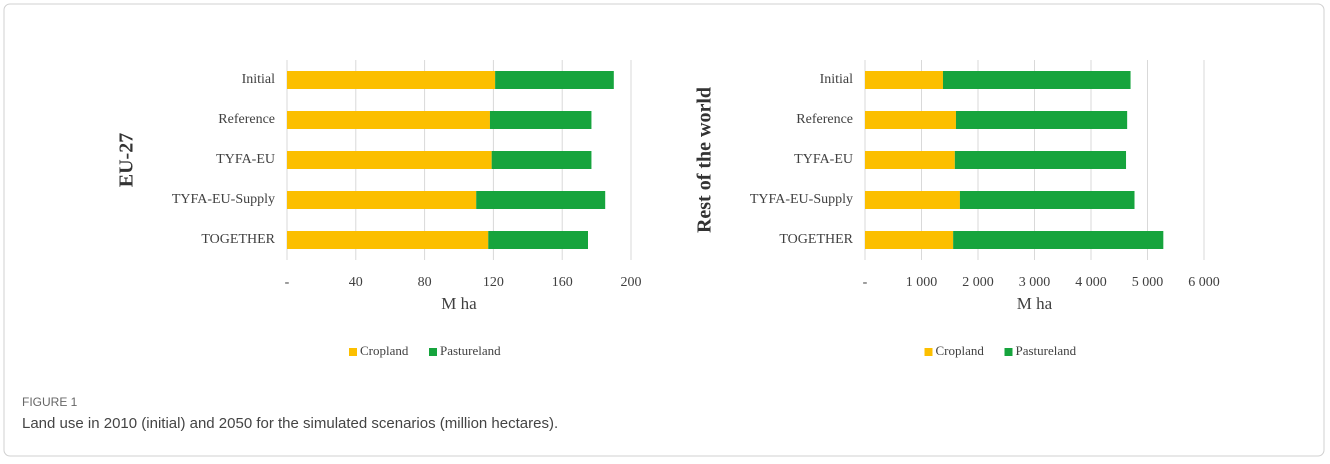  I want to click on x-tick-label: 1 000, so click(922, 282).